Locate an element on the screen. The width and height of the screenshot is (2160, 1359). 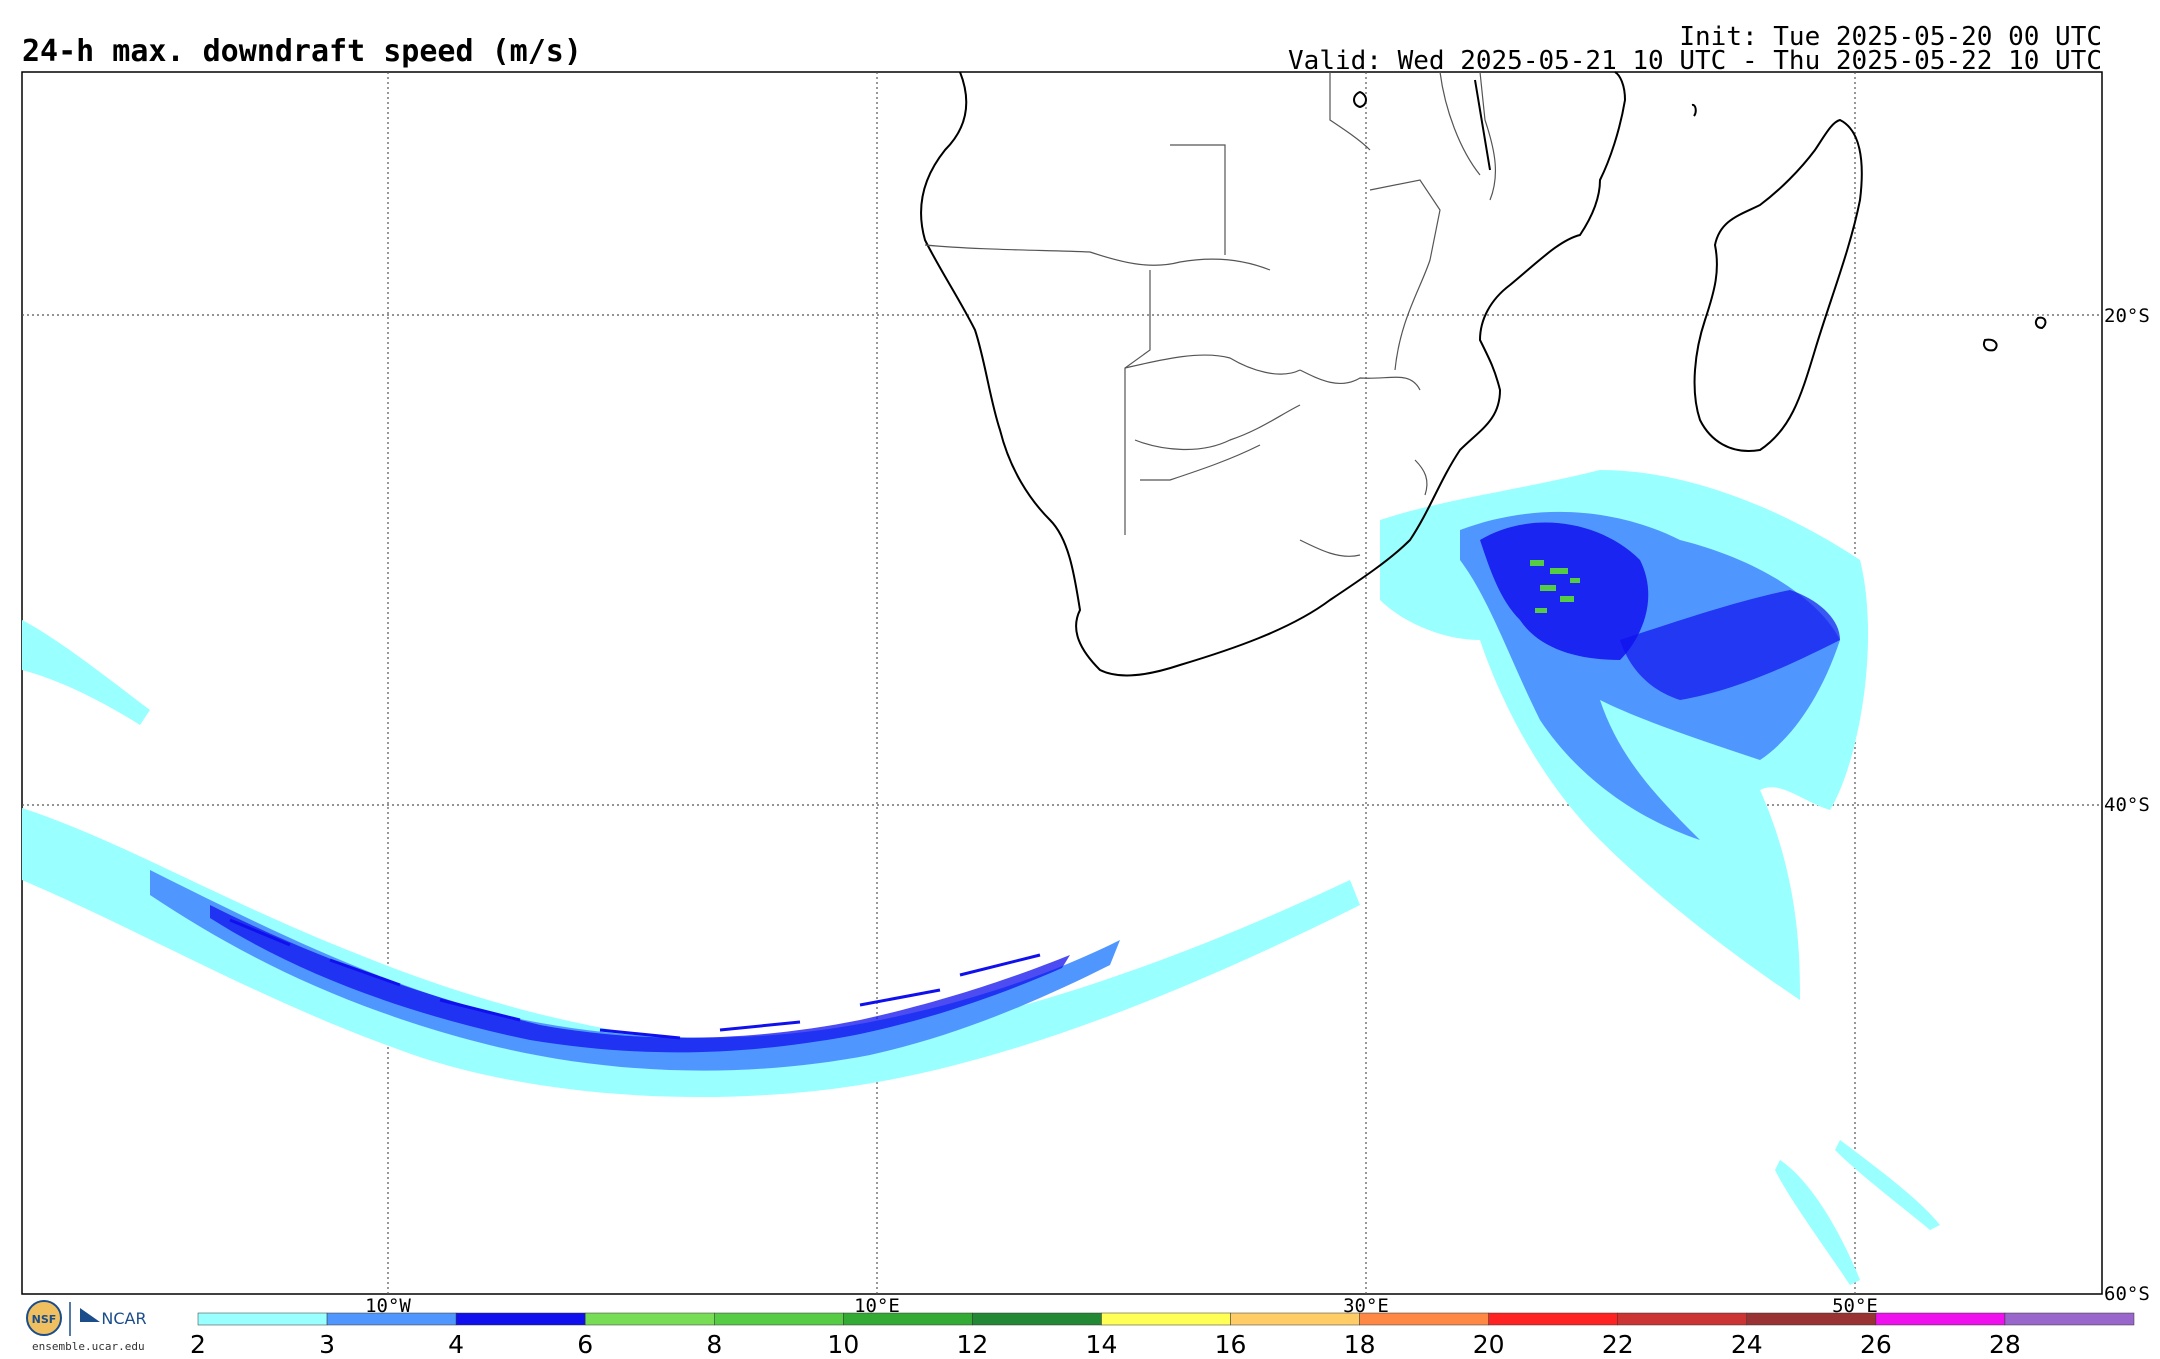
colorbar-tick-label: 26 is located at coordinates (1875, 1344).